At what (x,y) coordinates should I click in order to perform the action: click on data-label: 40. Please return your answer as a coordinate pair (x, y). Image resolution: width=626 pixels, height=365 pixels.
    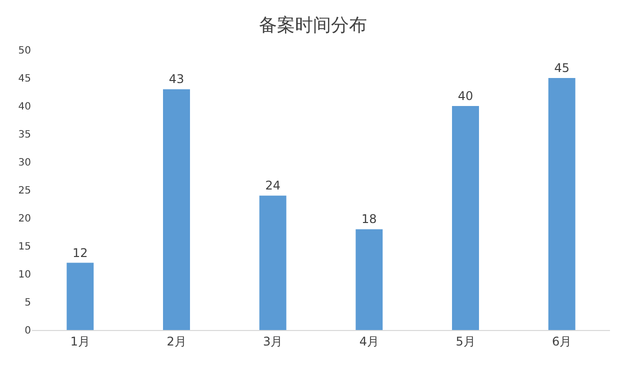
    Looking at the image, I should click on (466, 96).